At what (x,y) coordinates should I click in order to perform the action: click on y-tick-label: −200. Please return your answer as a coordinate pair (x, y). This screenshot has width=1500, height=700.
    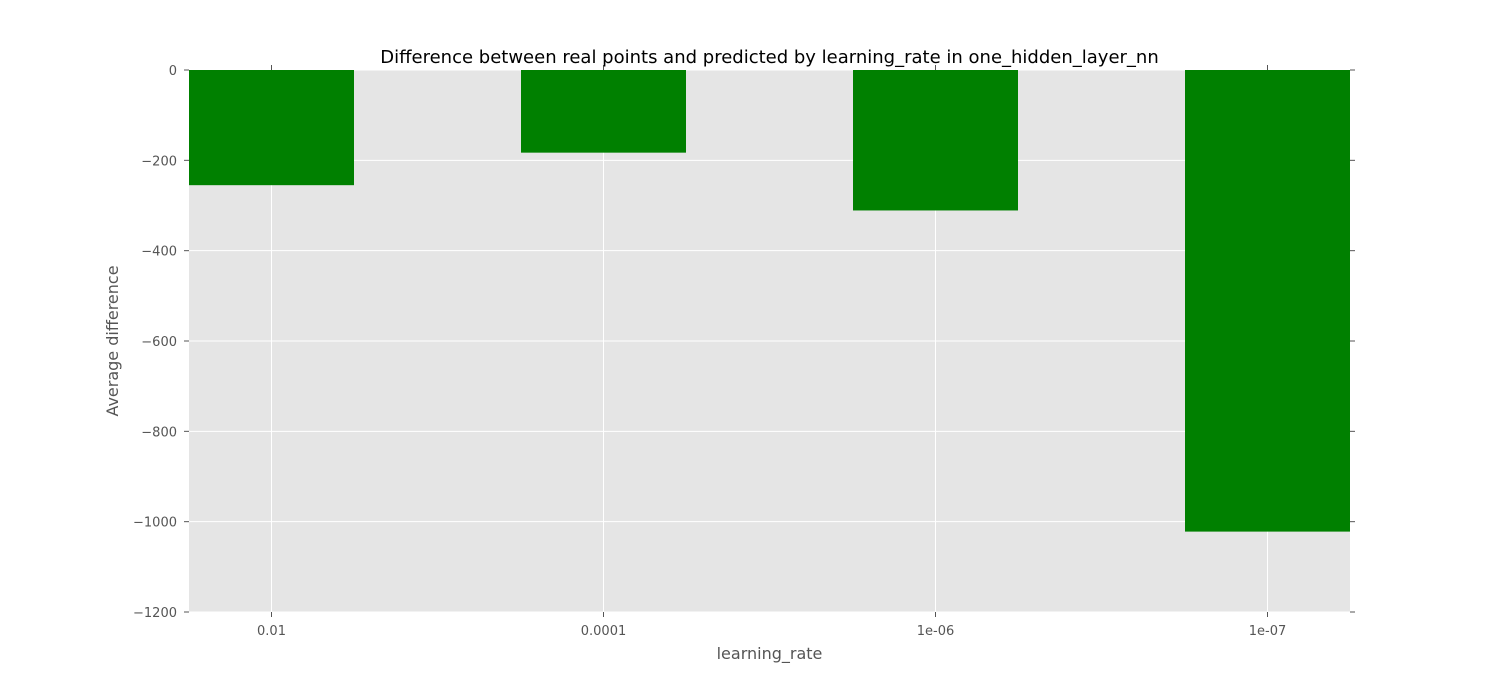
    Looking at the image, I should click on (159, 161).